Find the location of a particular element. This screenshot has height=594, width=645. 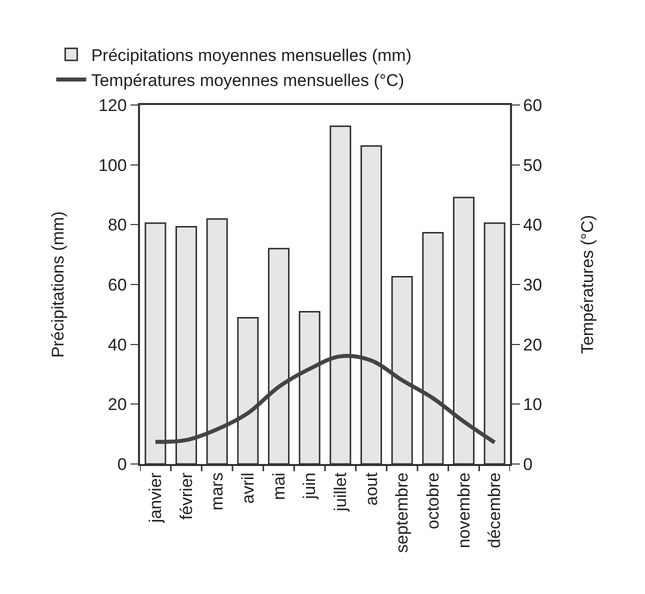

x-tick-label: octobre is located at coordinates (432, 501).